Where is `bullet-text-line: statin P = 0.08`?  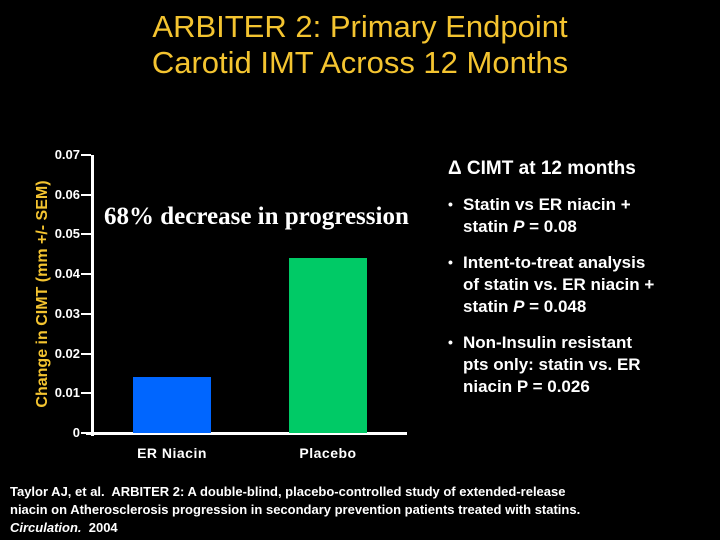 bullet-text-line: statin P = 0.08 is located at coordinates (588, 227).